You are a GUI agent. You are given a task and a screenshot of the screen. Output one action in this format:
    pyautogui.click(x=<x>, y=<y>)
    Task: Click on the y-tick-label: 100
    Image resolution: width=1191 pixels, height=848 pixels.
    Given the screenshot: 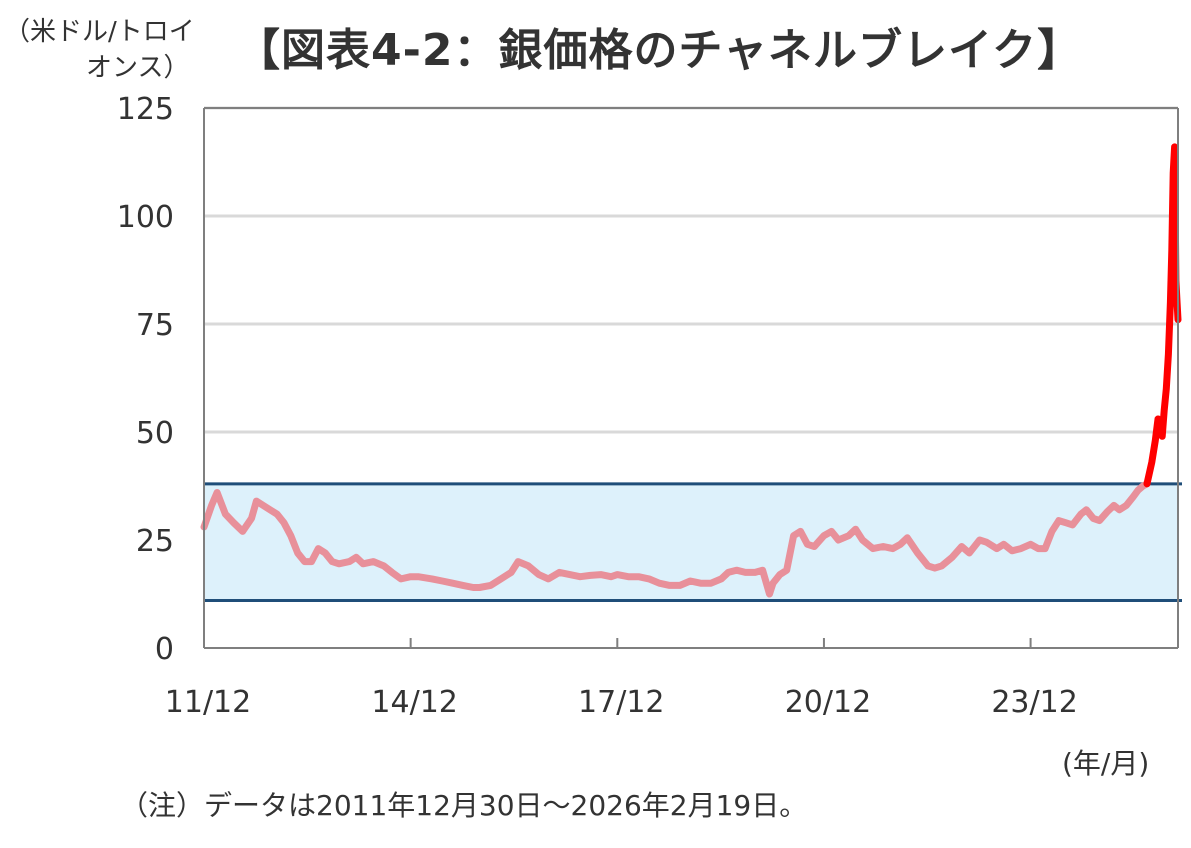 What is the action you would take?
    pyautogui.click(x=145, y=217)
    